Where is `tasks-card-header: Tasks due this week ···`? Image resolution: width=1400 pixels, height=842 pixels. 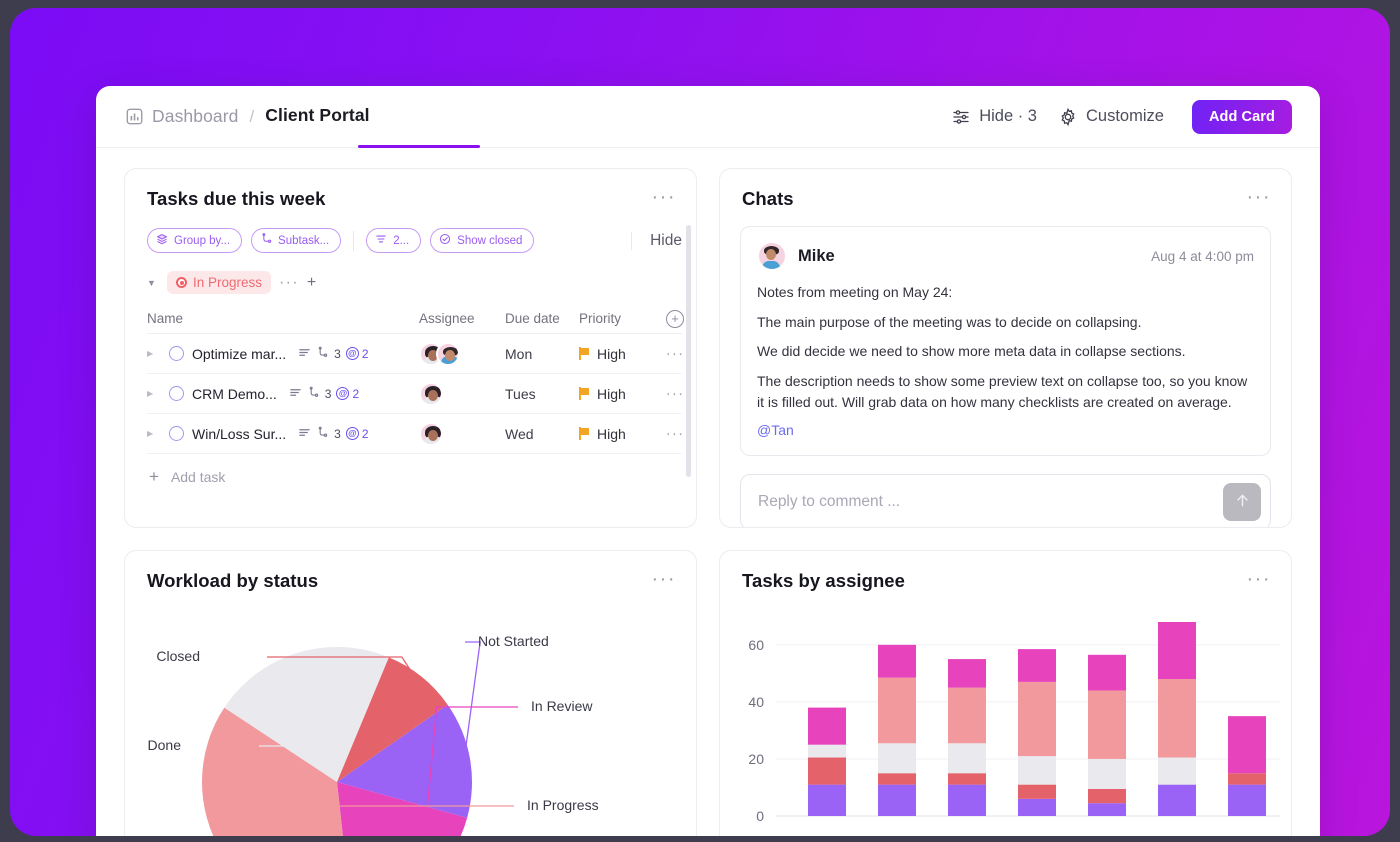 tasks-card-header: Tasks due this week ··· is located at coordinates (410, 189).